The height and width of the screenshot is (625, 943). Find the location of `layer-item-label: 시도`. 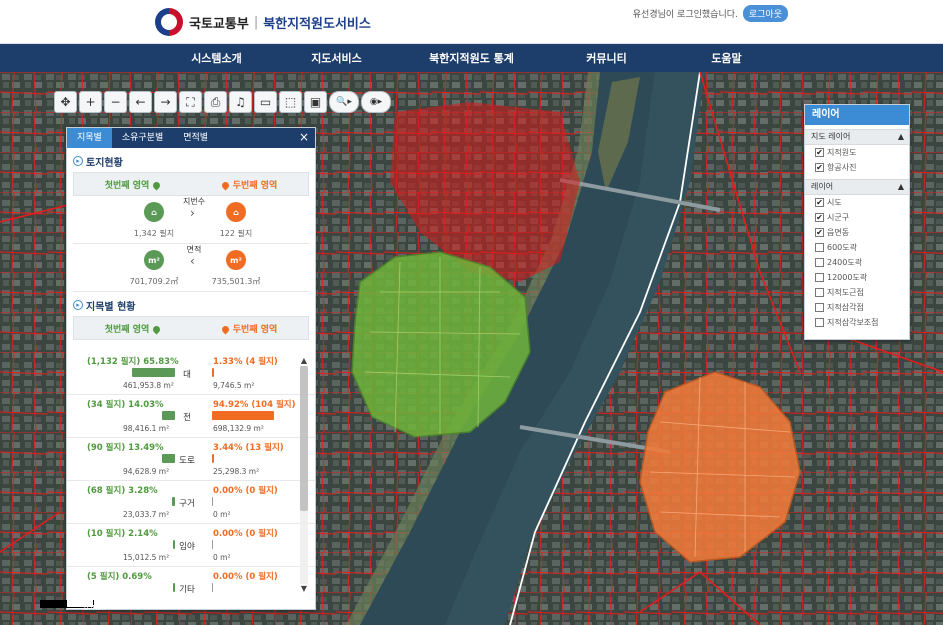

layer-item-label: 시도 is located at coordinates (834, 202).